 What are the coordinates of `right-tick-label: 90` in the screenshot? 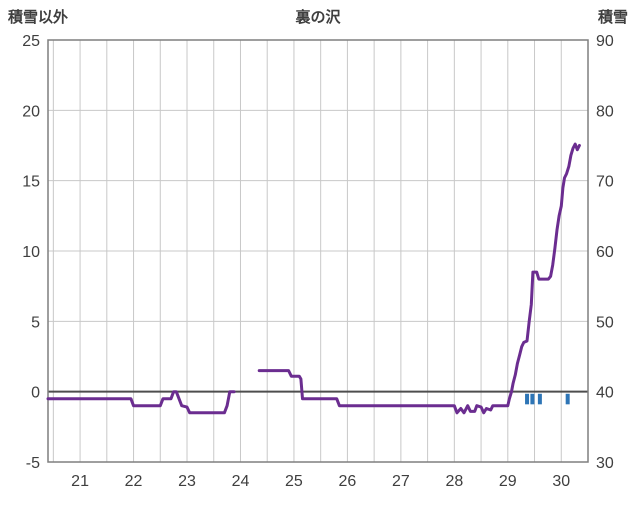 It's located at (605, 41).